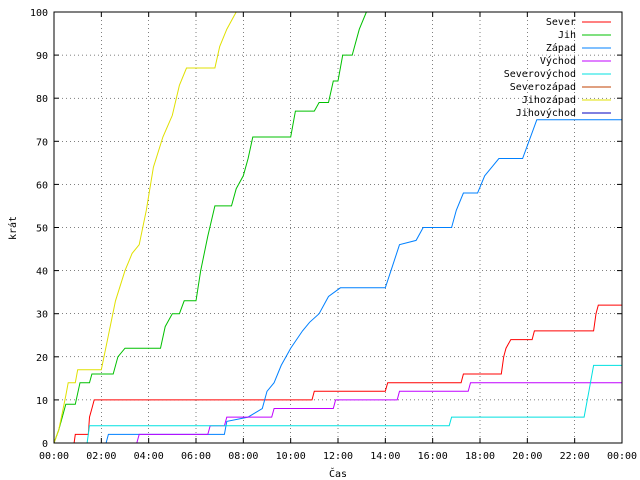 This screenshot has width=640, height=480. I want to click on y-tick-label: 50, so click(42, 229).